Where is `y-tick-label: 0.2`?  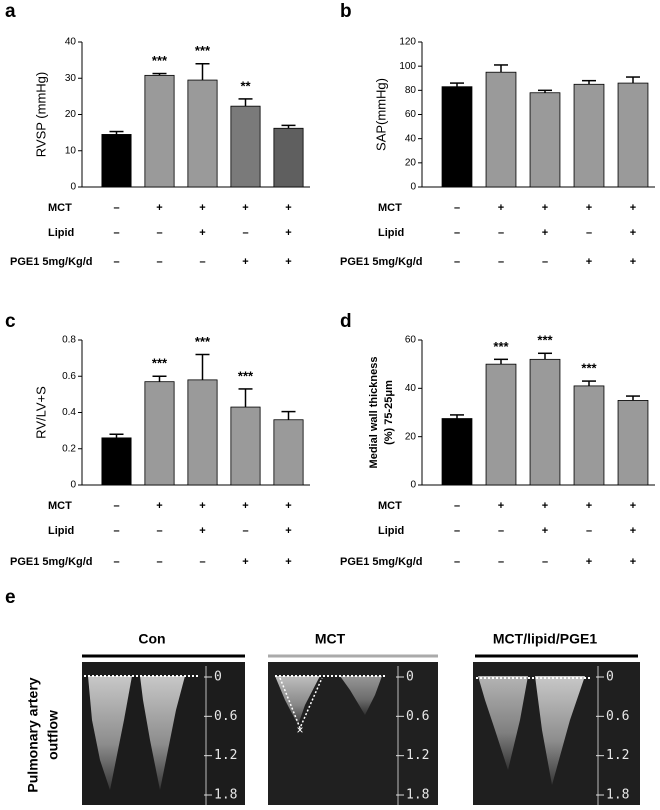
y-tick-label: 0.2 is located at coordinates (69, 448).